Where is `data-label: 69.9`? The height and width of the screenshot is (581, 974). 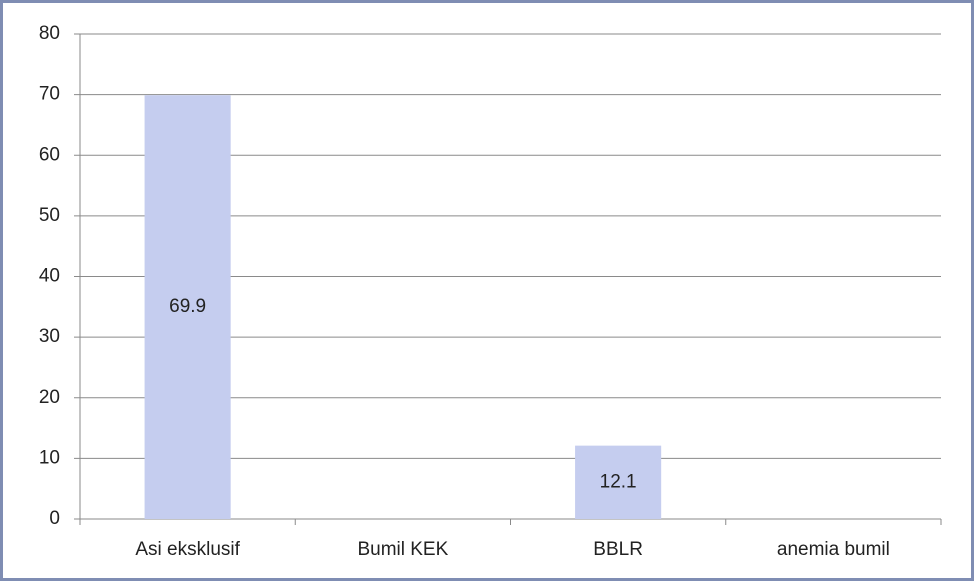
data-label: 69.9 is located at coordinates (187, 306).